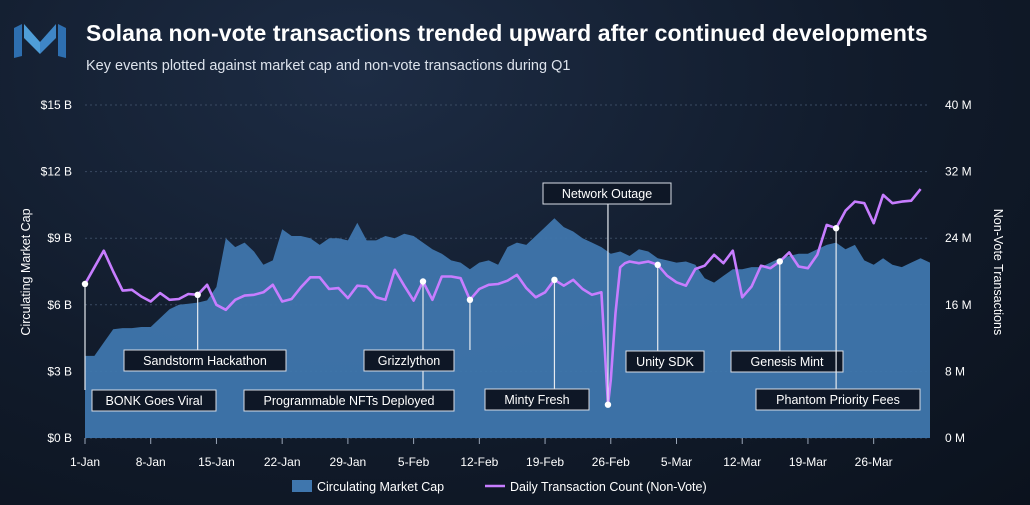 This screenshot has height=505, width=1030. Describe the element at coordinates (26, 271) in the screenshot. I see `y-left-axis-title: Circulating Market Cap` at that location.